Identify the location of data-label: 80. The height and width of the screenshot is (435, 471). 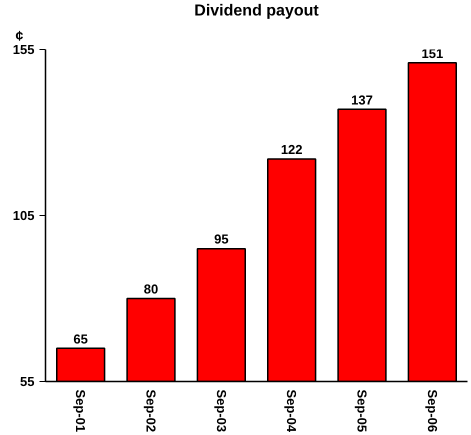
(151, 289).